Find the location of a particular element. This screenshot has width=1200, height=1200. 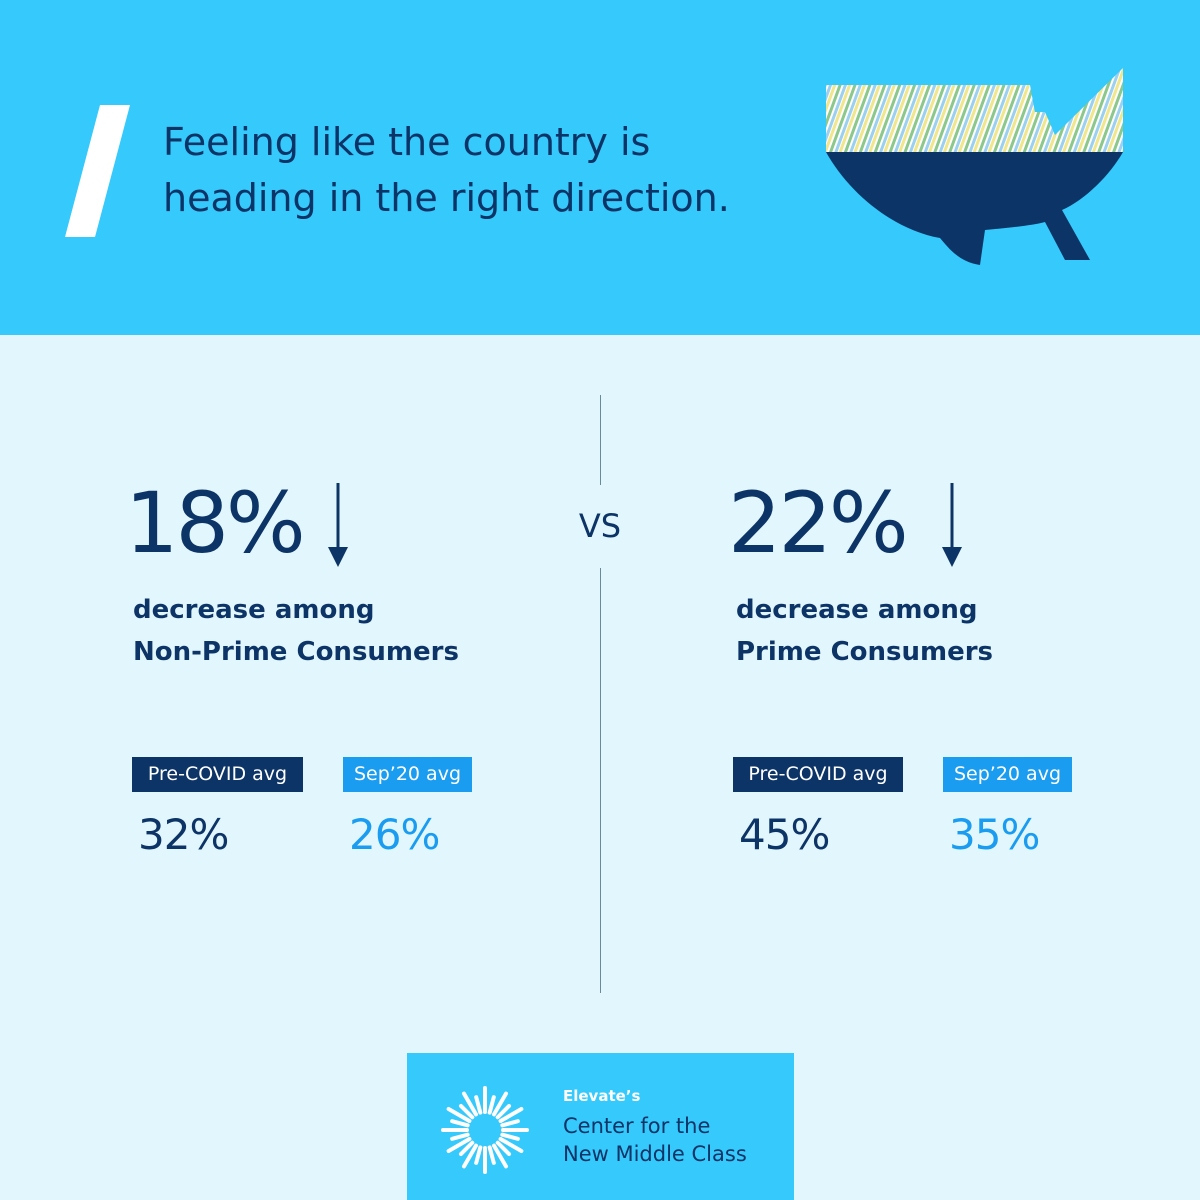

badge-value: 45% is located at coordinates (784, 834).